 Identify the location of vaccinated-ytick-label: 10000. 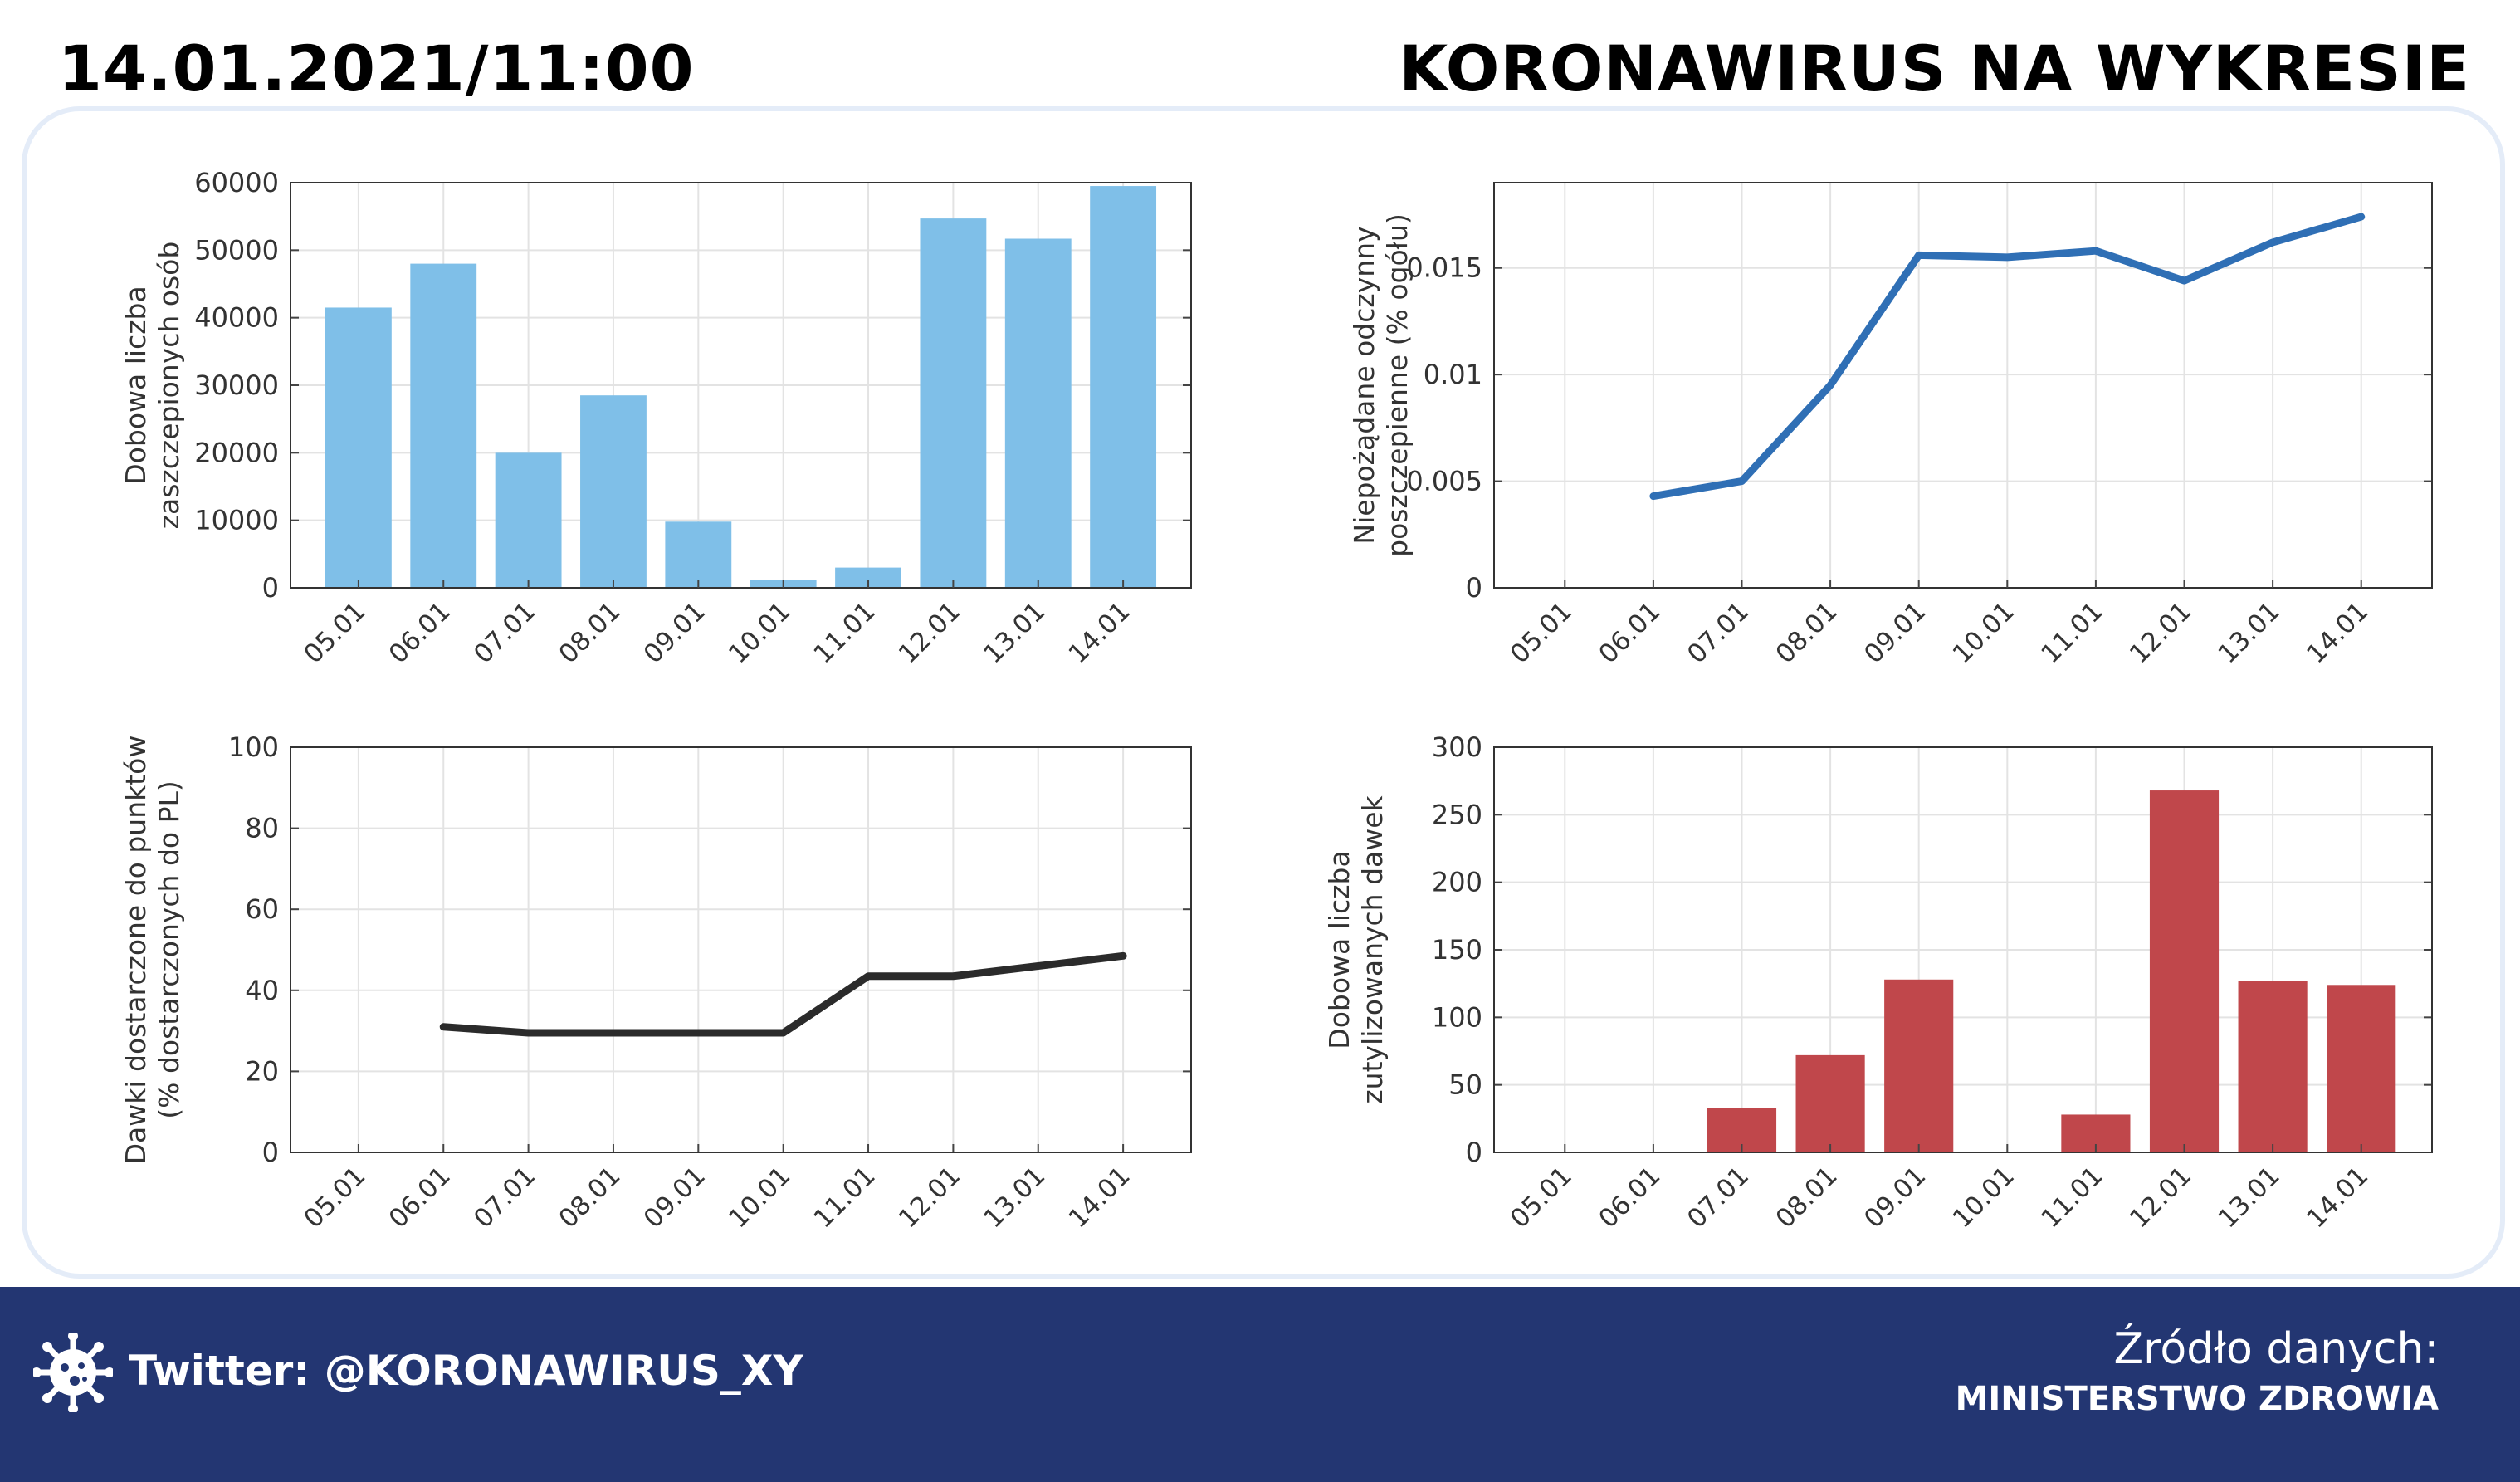
(236, 520).